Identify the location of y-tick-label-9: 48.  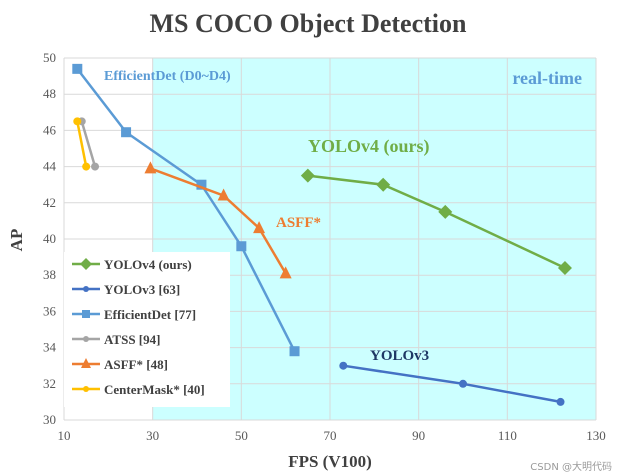
(49, 93).